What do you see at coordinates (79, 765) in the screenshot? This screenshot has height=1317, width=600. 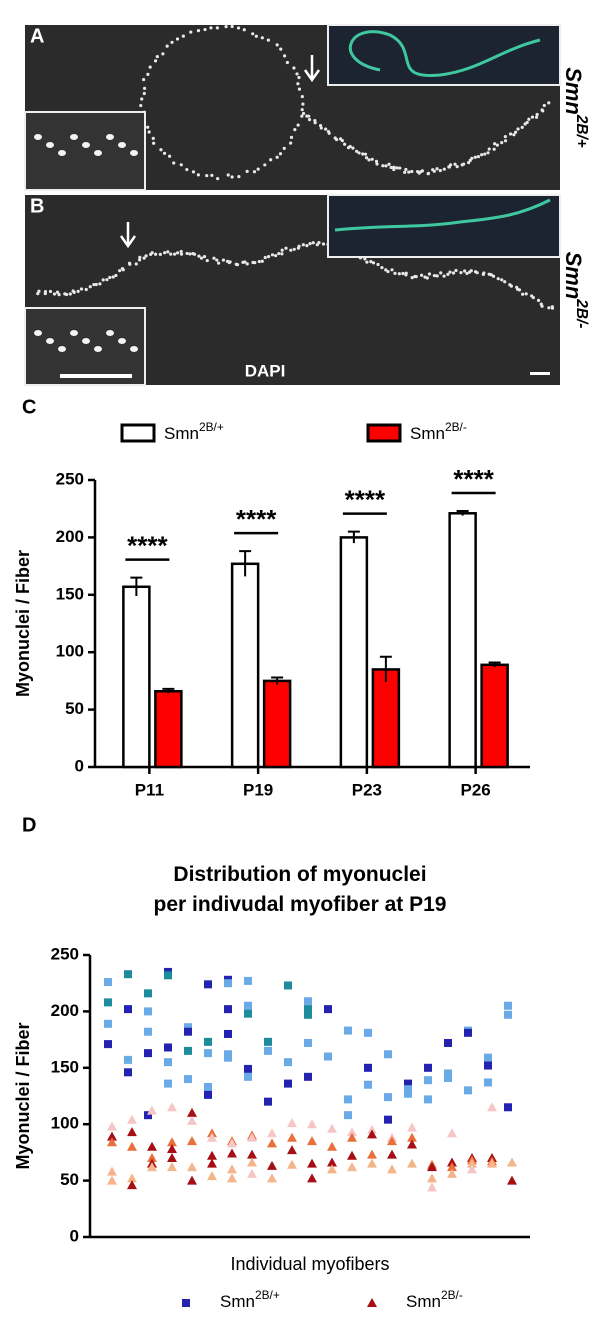 I see `y-tick-label: 0` at bounding box center [79, 765].